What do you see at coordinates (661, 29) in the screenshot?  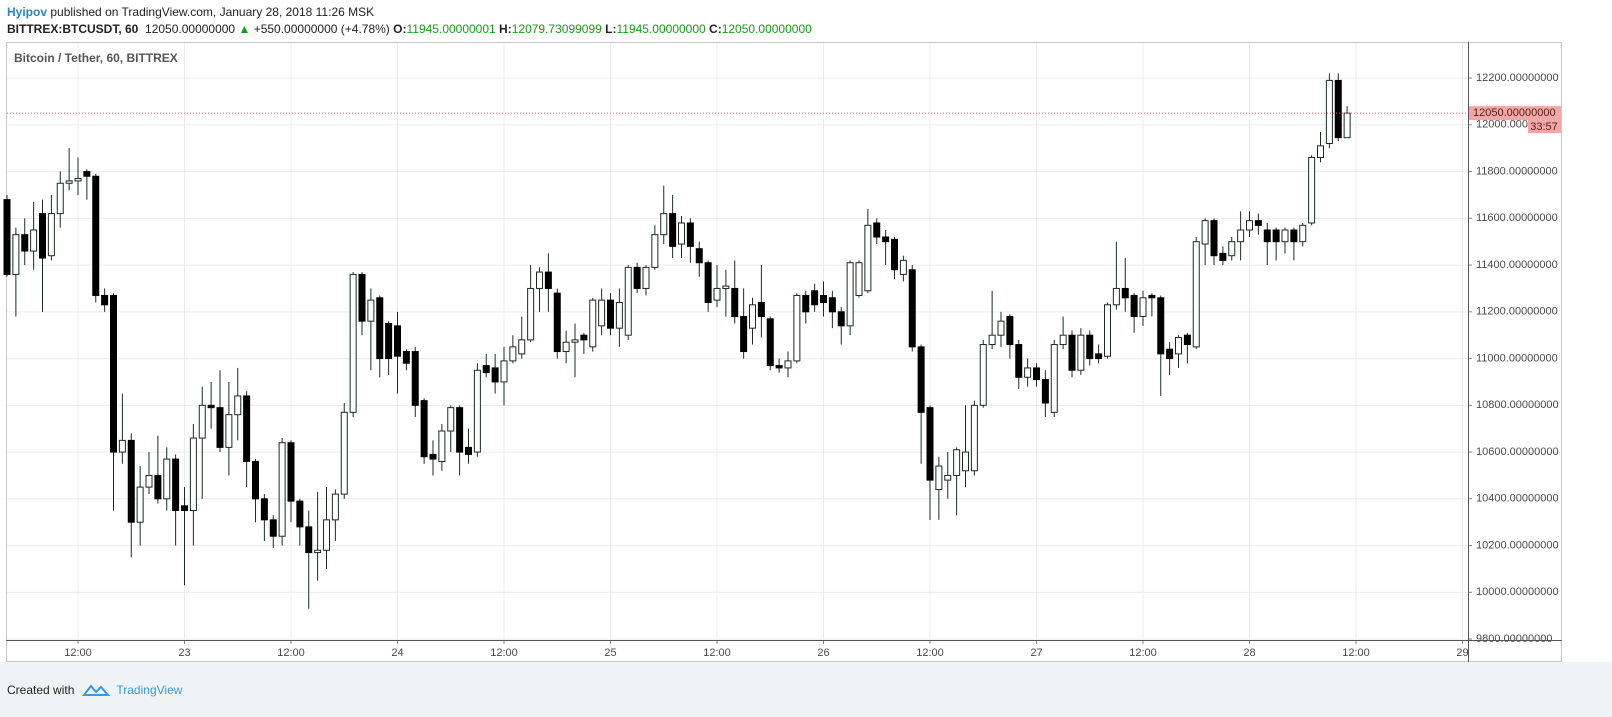 I see `ohlc-value: 11945.00000000` at bounding box center [661, 29].